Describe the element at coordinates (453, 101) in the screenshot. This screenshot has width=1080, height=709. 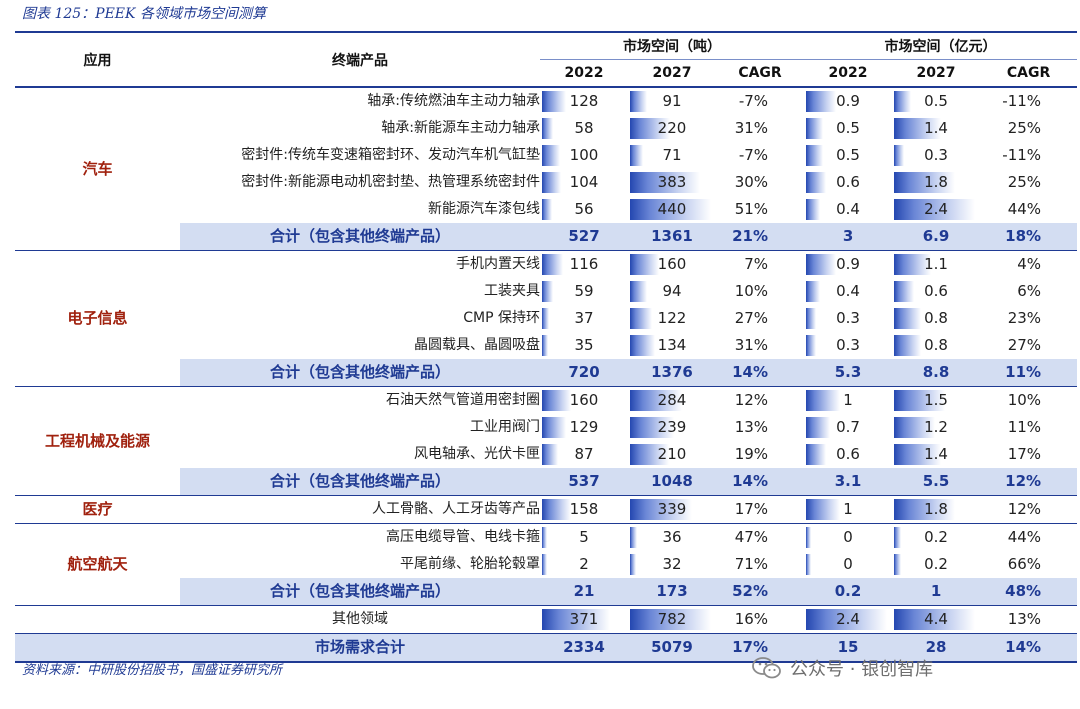
I see `product-cell: 轴承:传统燃油车主动力轴承` at that location.